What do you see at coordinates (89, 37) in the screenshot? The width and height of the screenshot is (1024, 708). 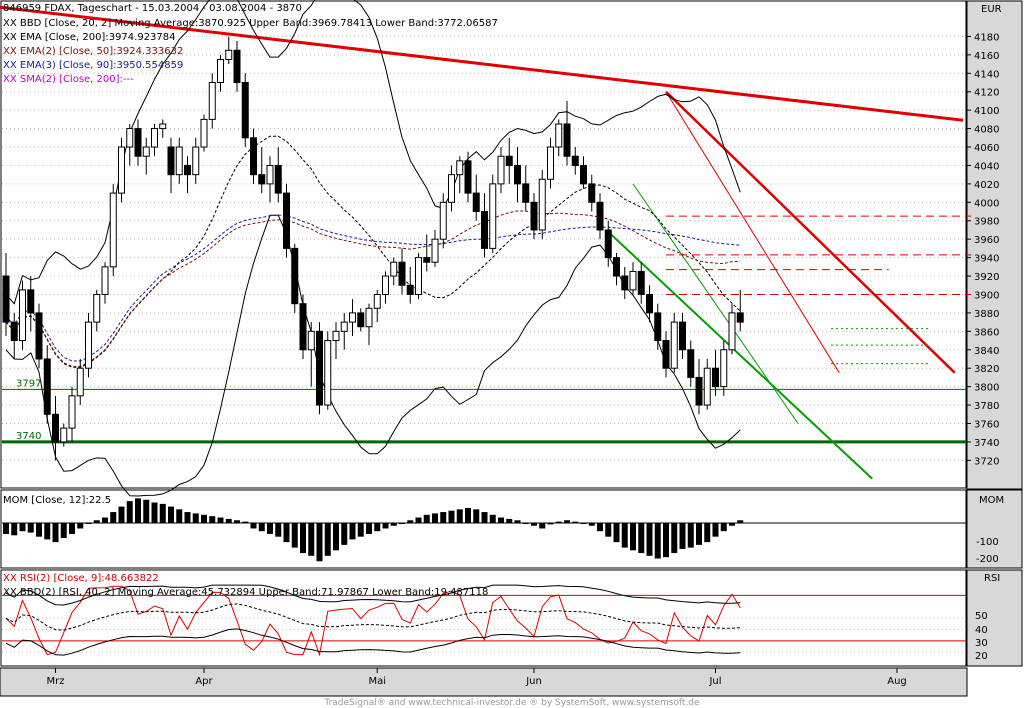 I see `legend-ema200: XX EMA [Close, 200]:3974.923784` at bounding box center [89, 37].